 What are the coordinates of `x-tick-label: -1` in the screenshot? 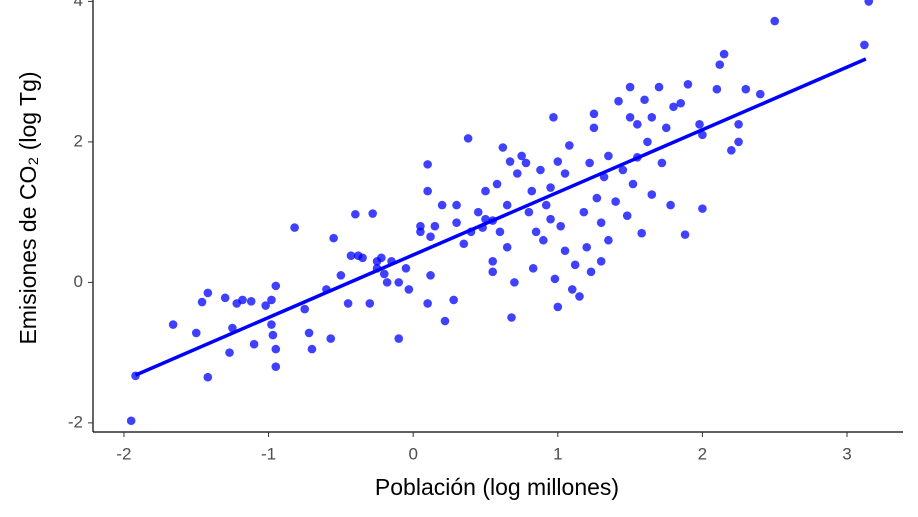 It's located at (268, 453).